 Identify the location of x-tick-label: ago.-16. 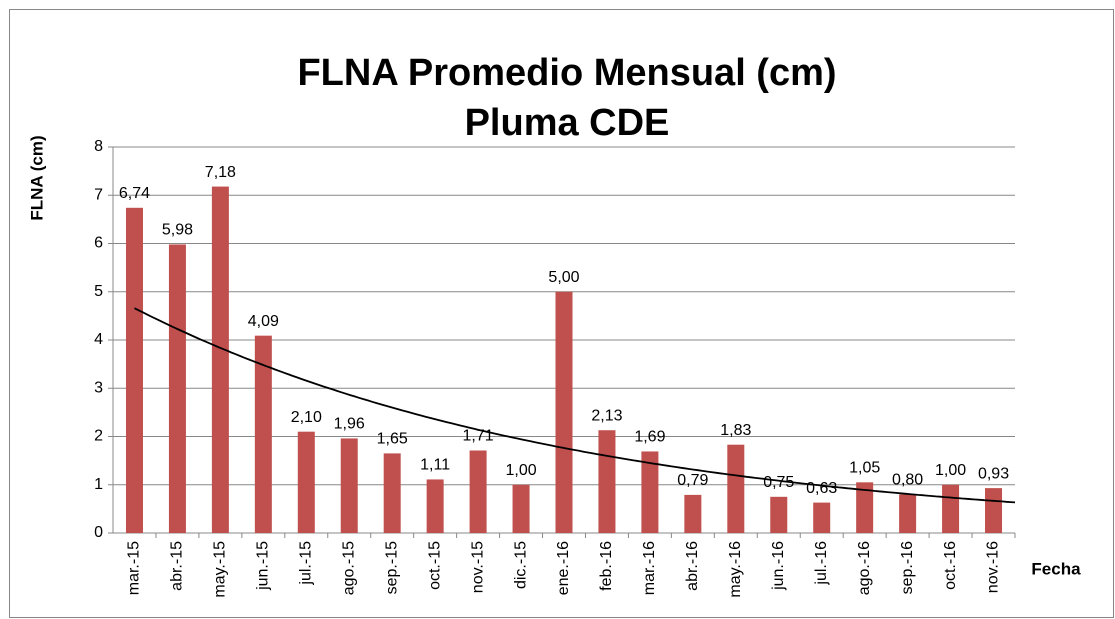
(864, 568).